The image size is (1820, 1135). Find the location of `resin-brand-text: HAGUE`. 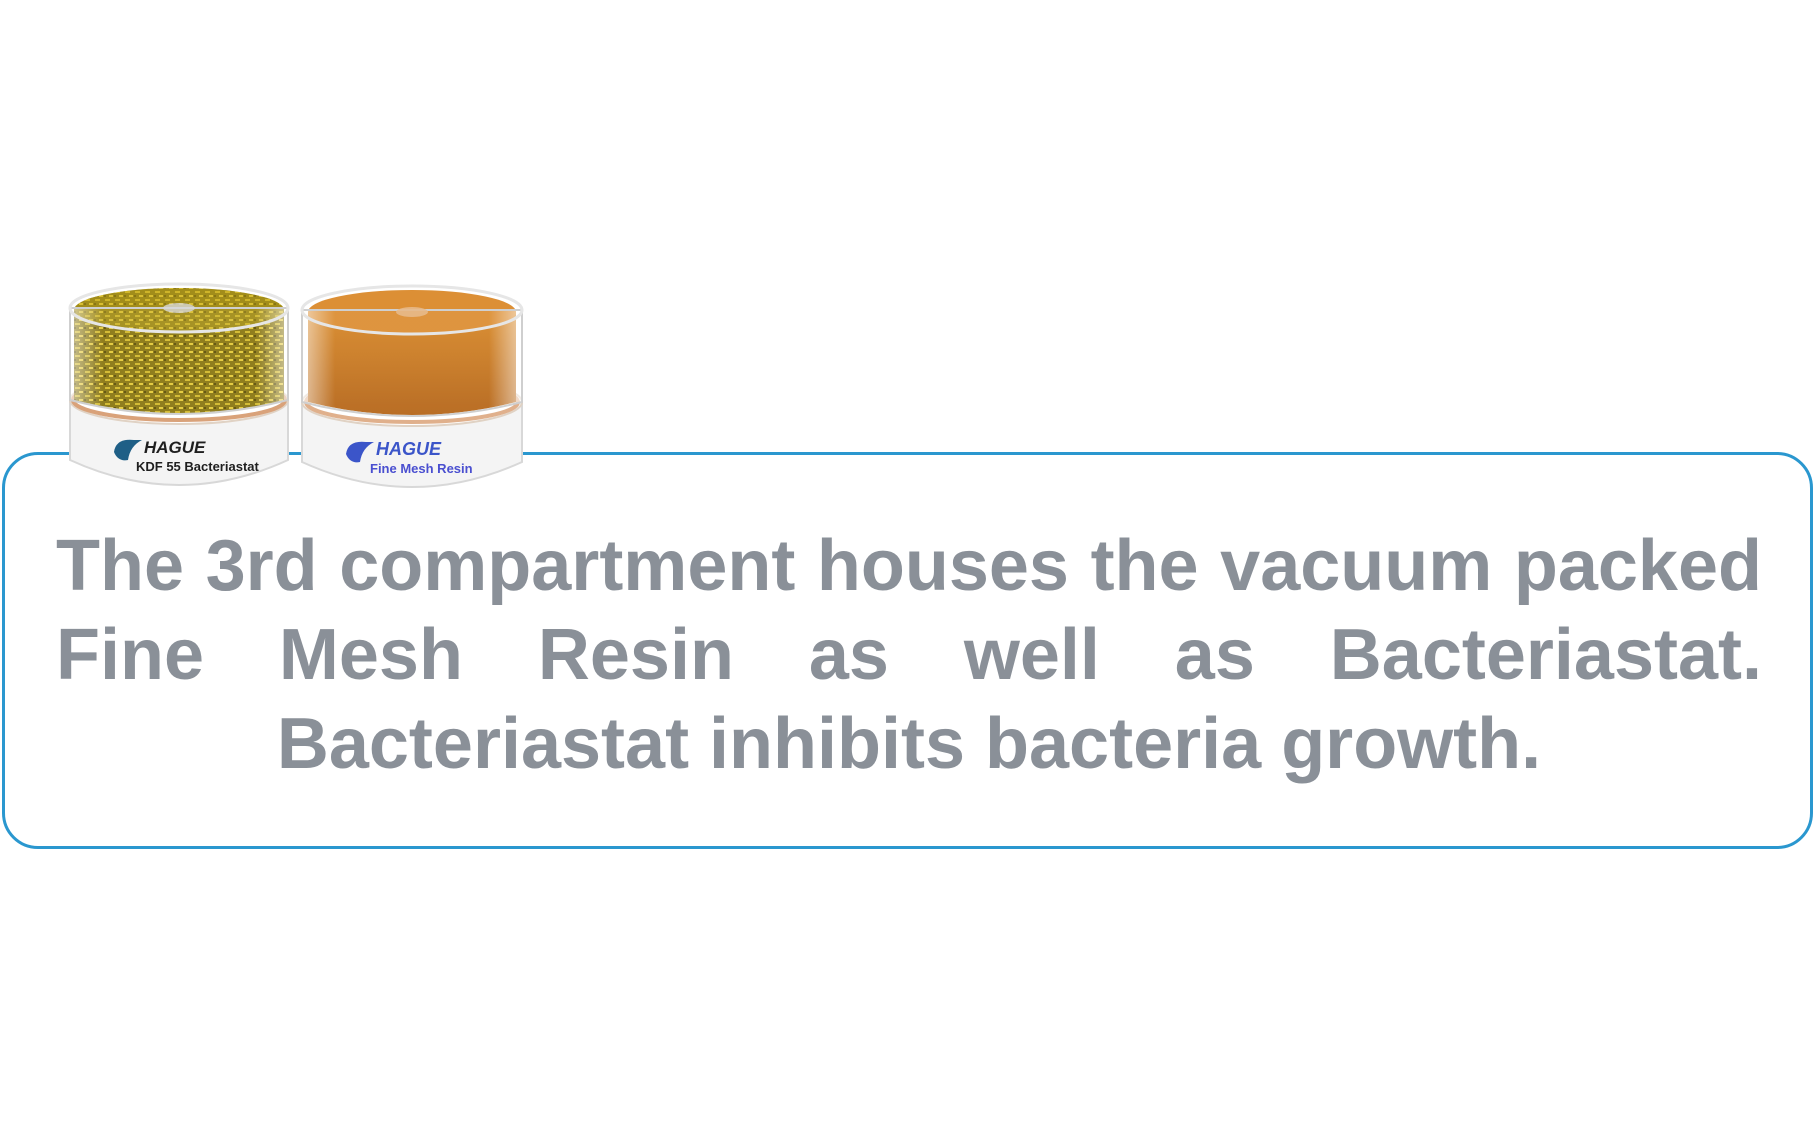

resin-brand-text: HAGUE is located at coordinates (409, 449).